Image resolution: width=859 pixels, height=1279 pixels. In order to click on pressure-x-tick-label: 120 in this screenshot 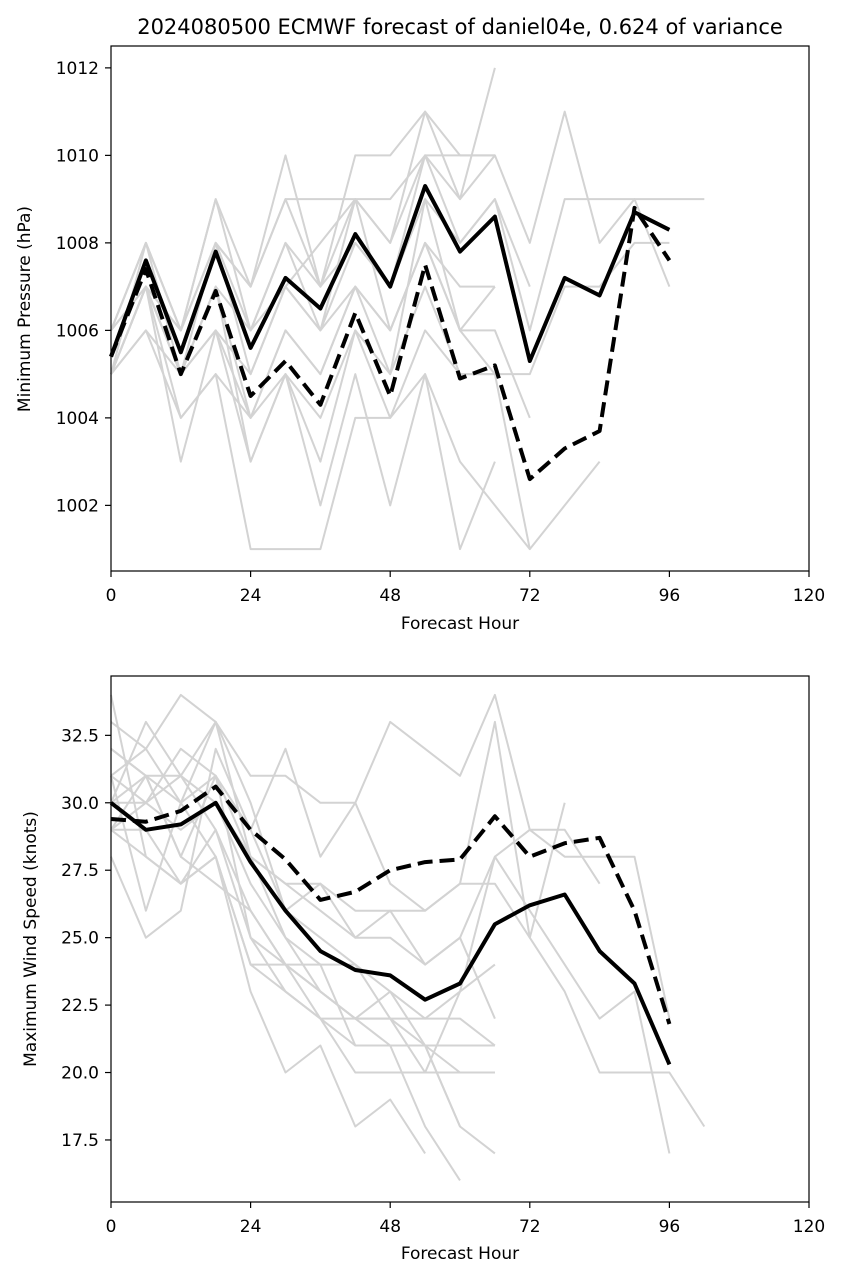, I will do `click(809, 596)`.